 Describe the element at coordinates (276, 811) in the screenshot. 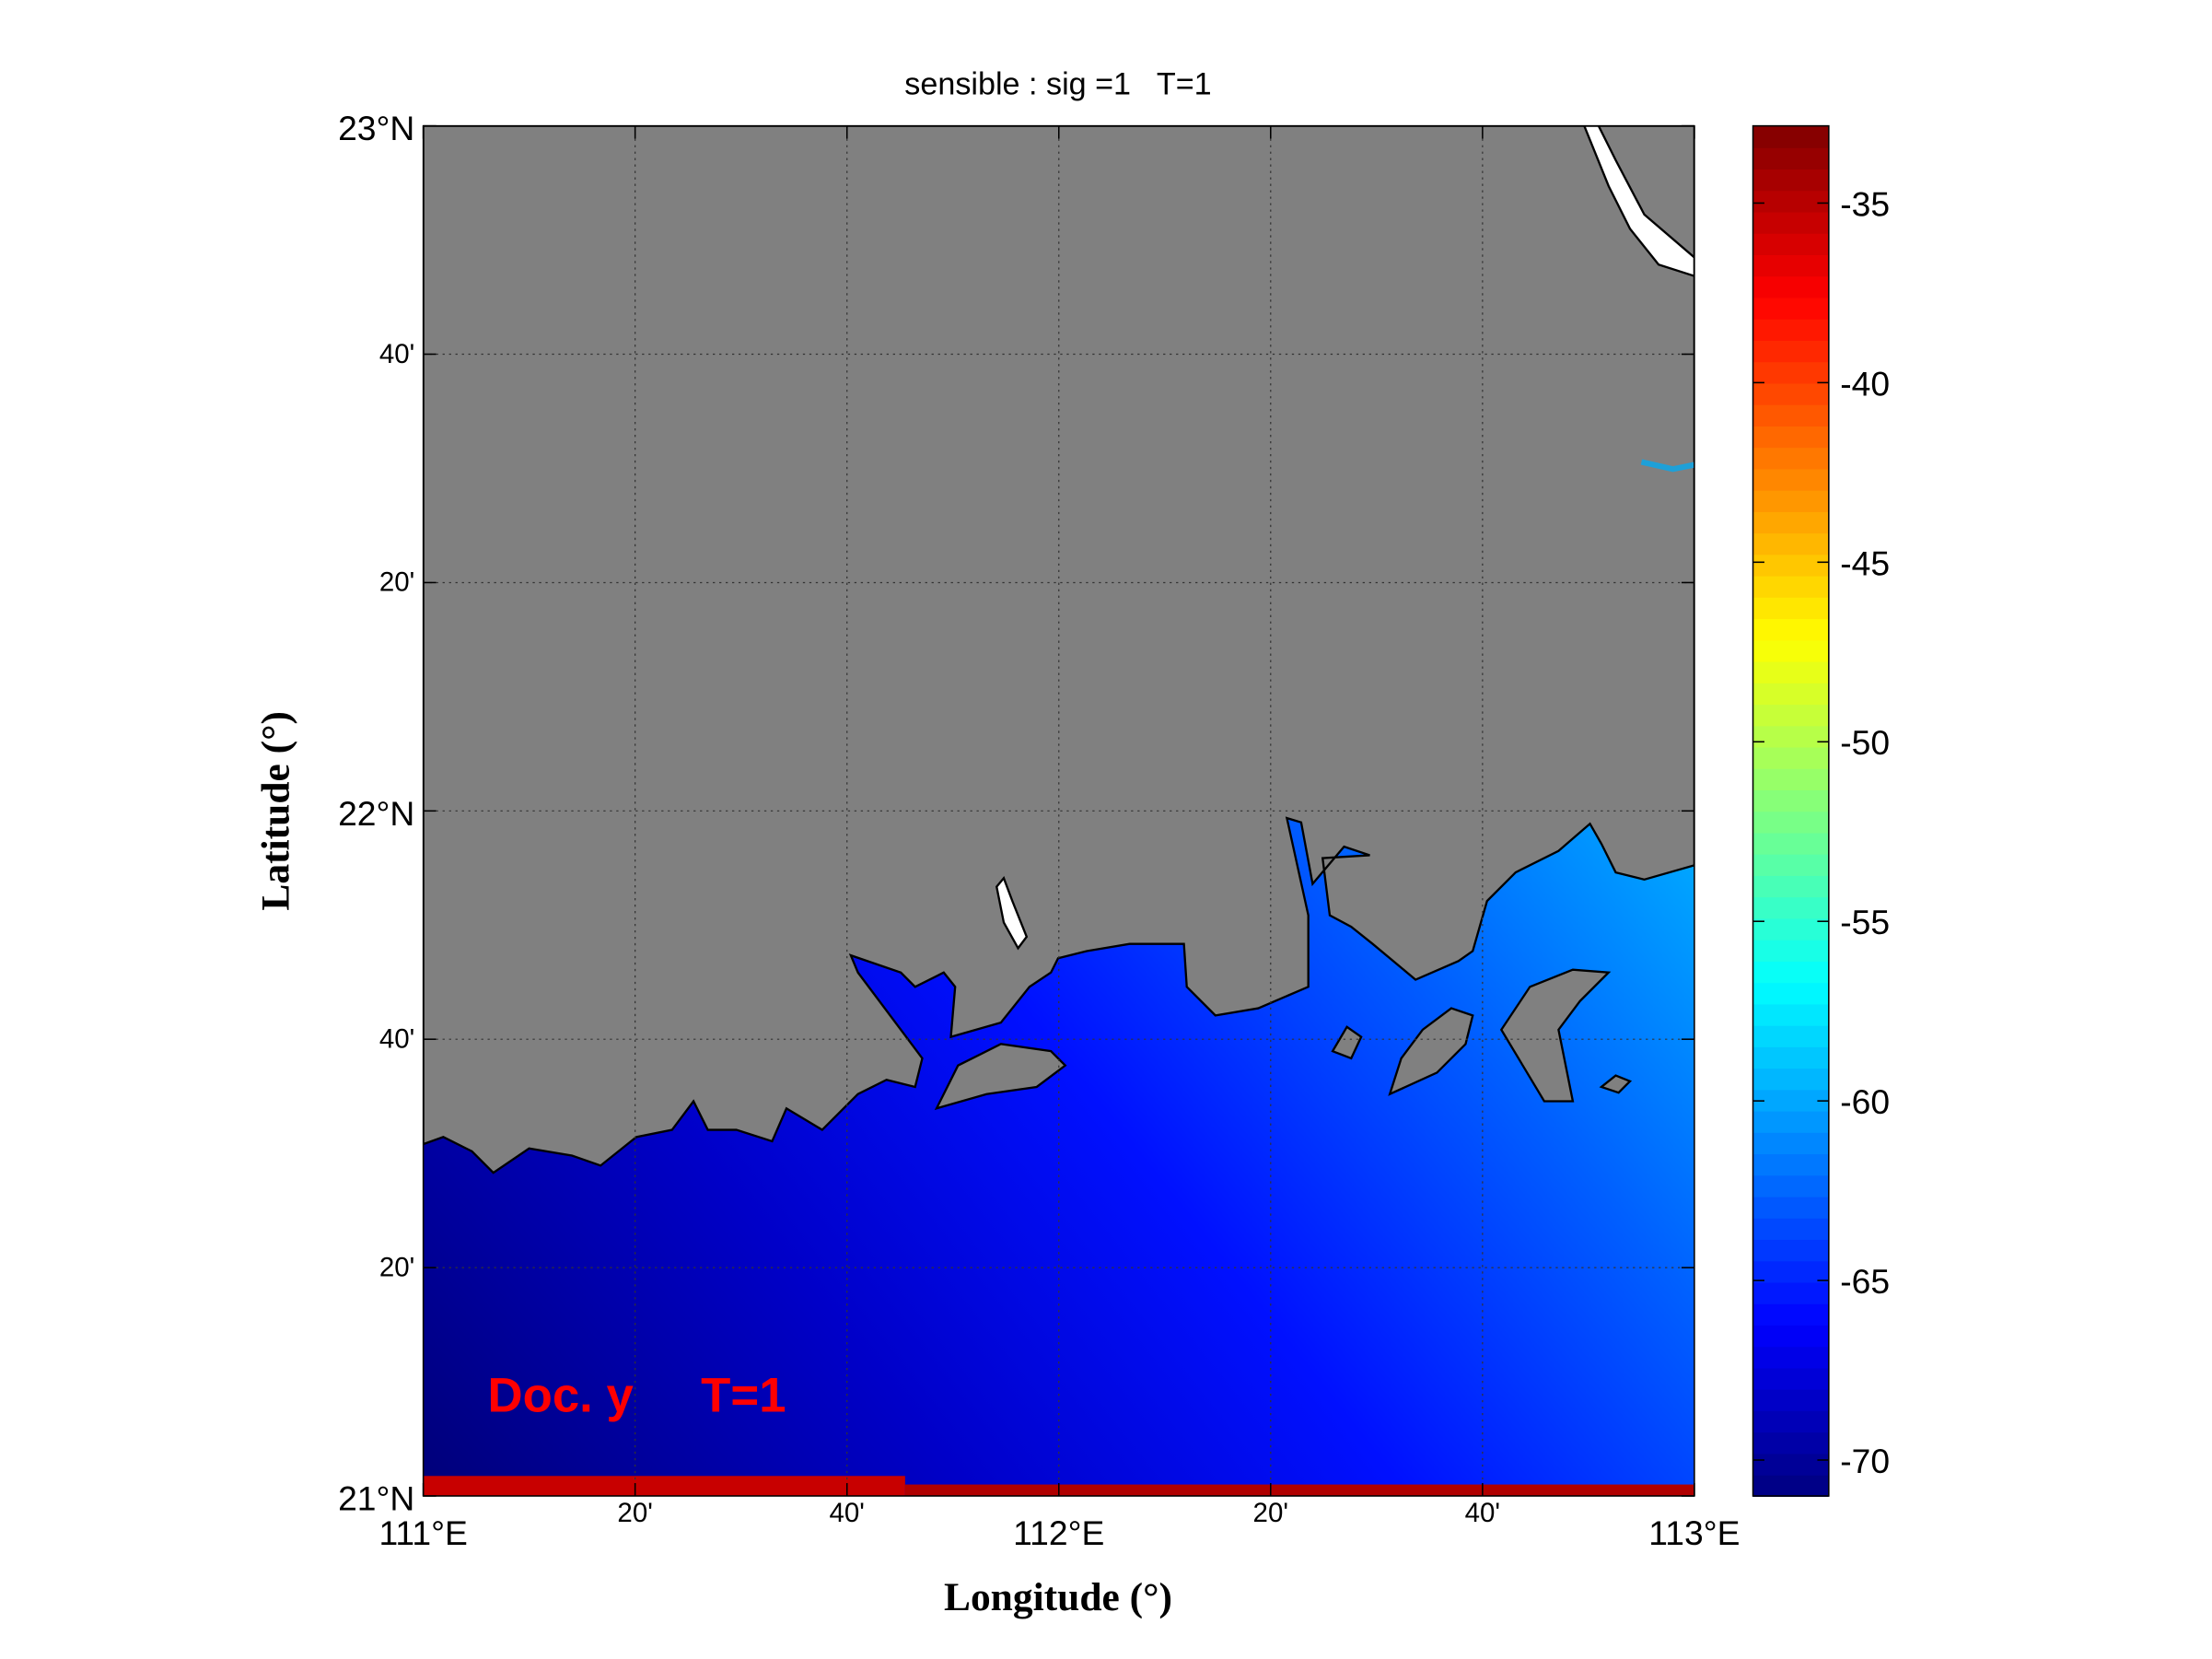

I see `y-axis-label: Latitude (°)` at that location.